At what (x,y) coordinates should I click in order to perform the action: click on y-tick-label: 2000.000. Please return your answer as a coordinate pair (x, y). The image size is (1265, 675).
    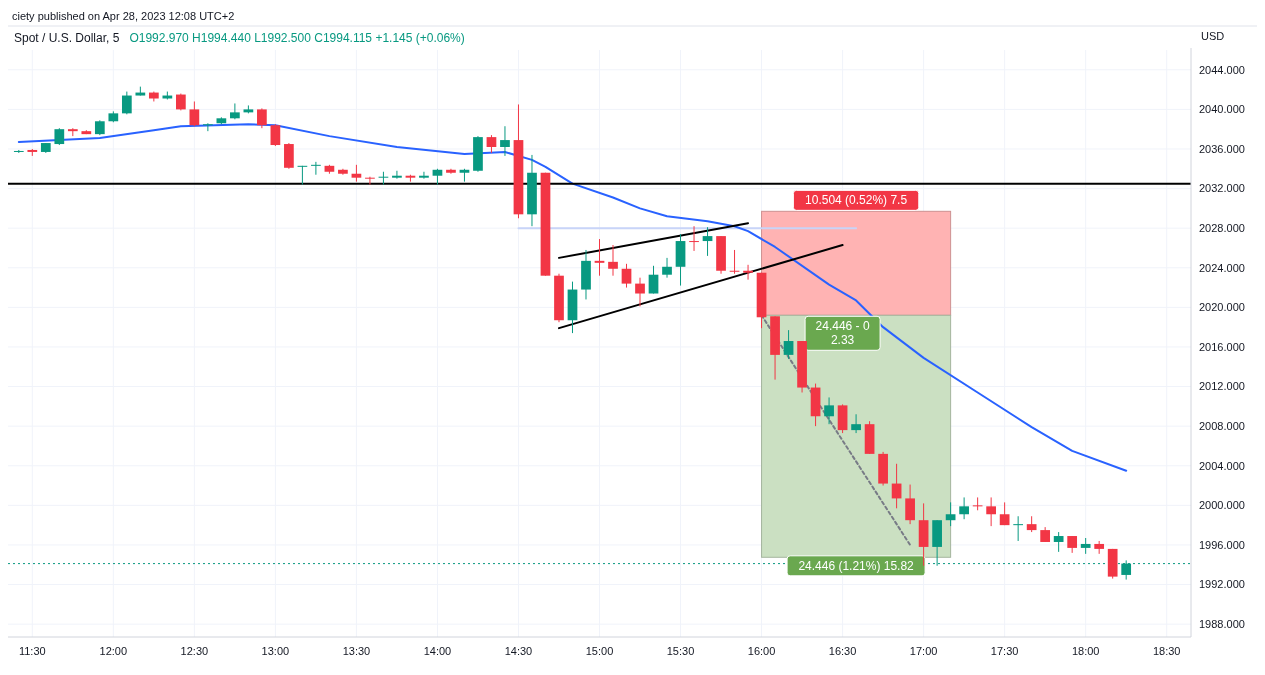
    Looking at the image, I should click on (1222, 505).